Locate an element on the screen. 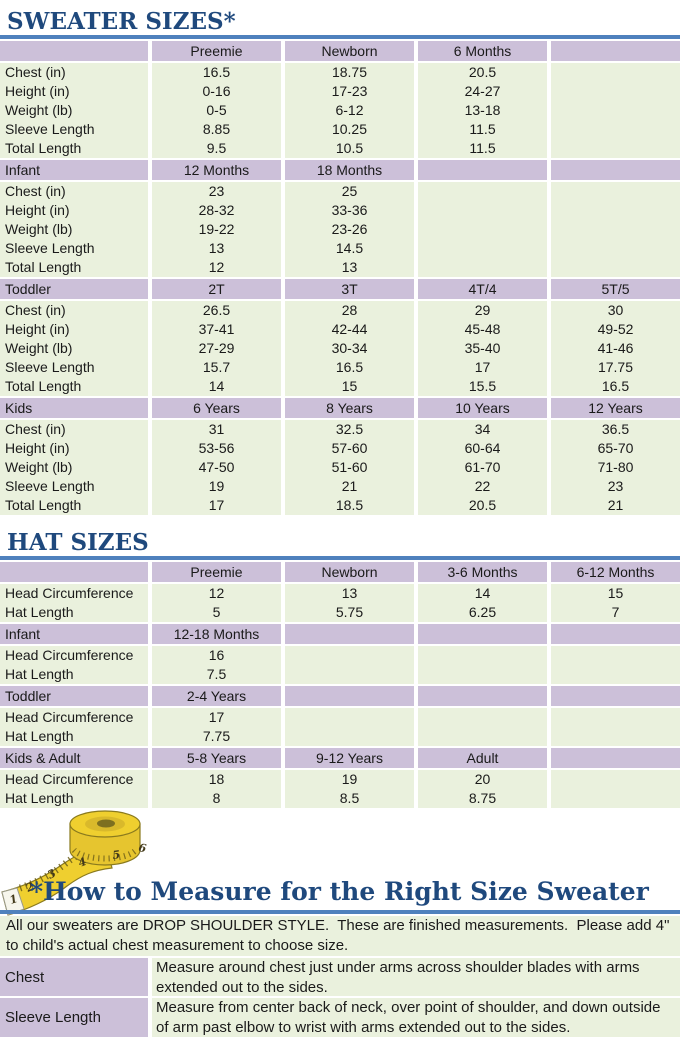 This screenshot has height=1043, width=680. value-cell: 20 is located at coordinates (482, 779).